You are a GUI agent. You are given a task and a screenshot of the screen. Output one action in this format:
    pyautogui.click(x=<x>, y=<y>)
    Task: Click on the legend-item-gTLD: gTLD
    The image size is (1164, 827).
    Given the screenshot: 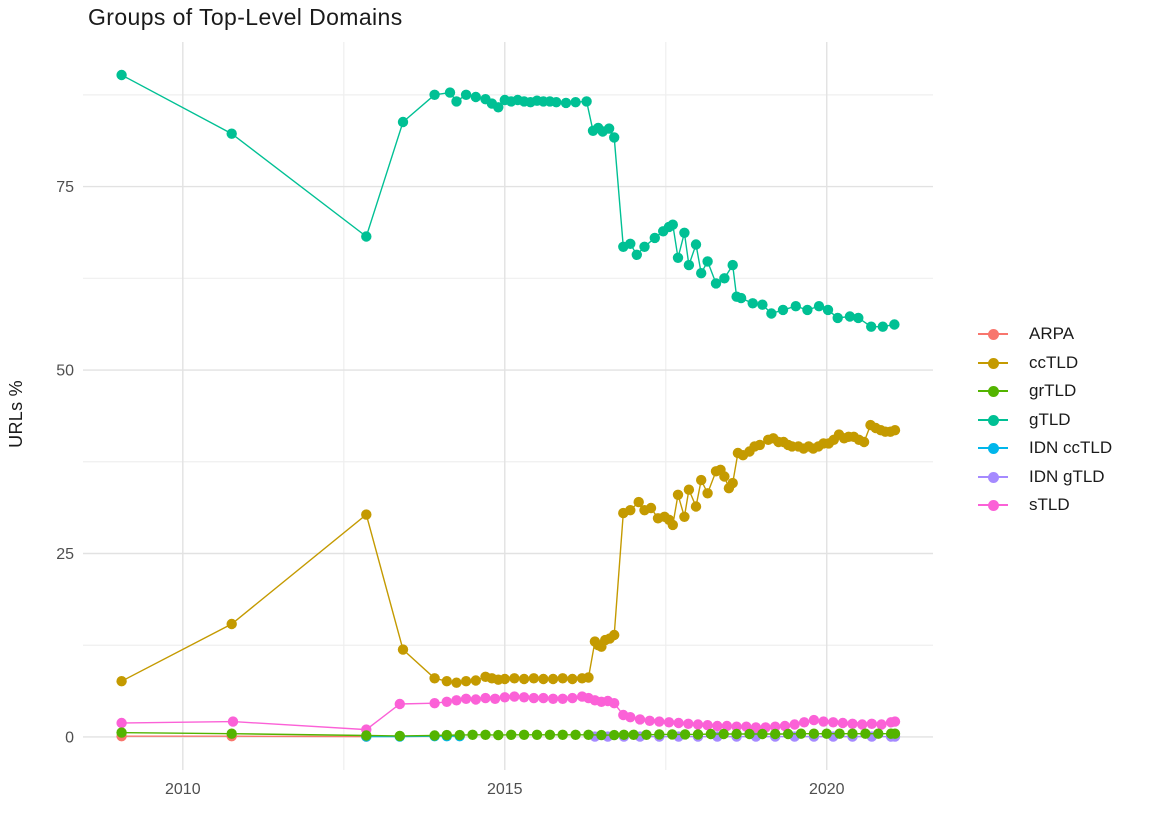 What is the action you would take?
    pyautogui.click(x=1045, y=420)
    